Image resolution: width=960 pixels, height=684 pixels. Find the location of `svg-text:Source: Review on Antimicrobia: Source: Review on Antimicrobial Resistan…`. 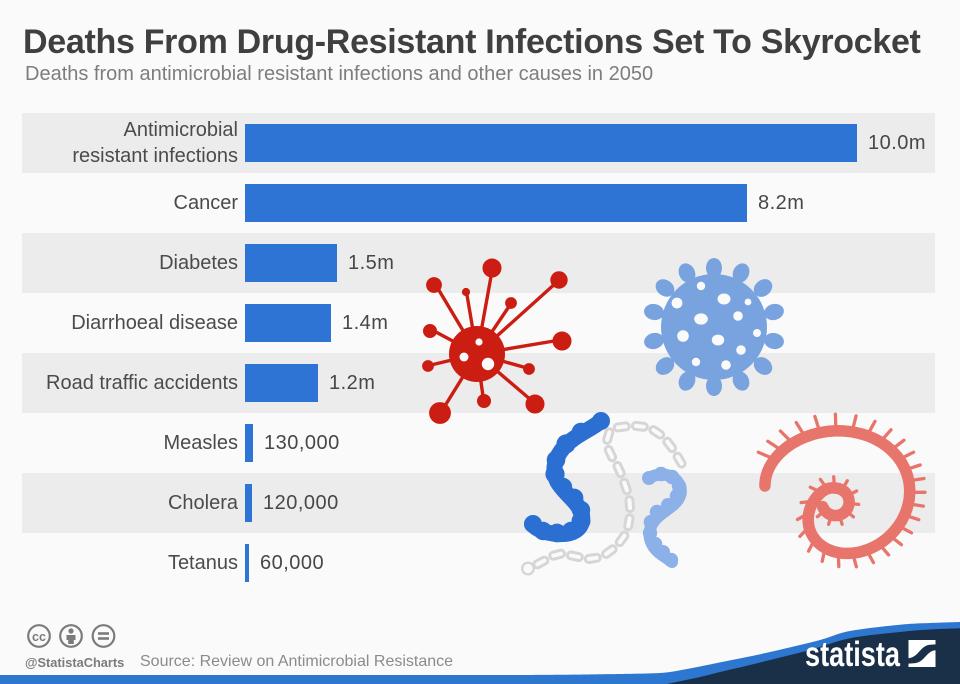

svg-text:Source: Review on Antimicrobia: Source: Review on Antimicrobial Resistan… is located at coordinates (296, 661).